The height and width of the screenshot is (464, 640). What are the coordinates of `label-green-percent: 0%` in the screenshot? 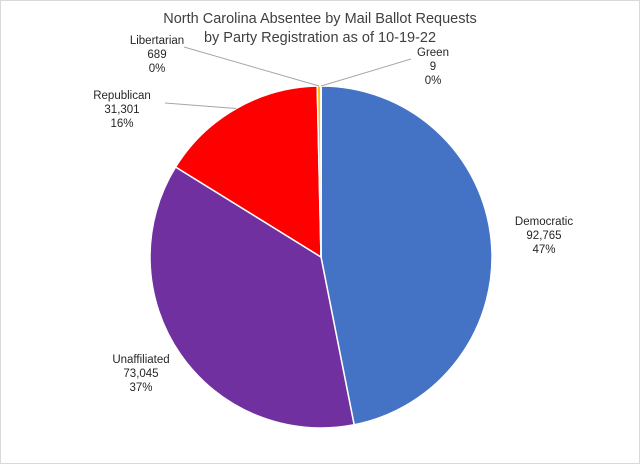 It's located at (433, 81).